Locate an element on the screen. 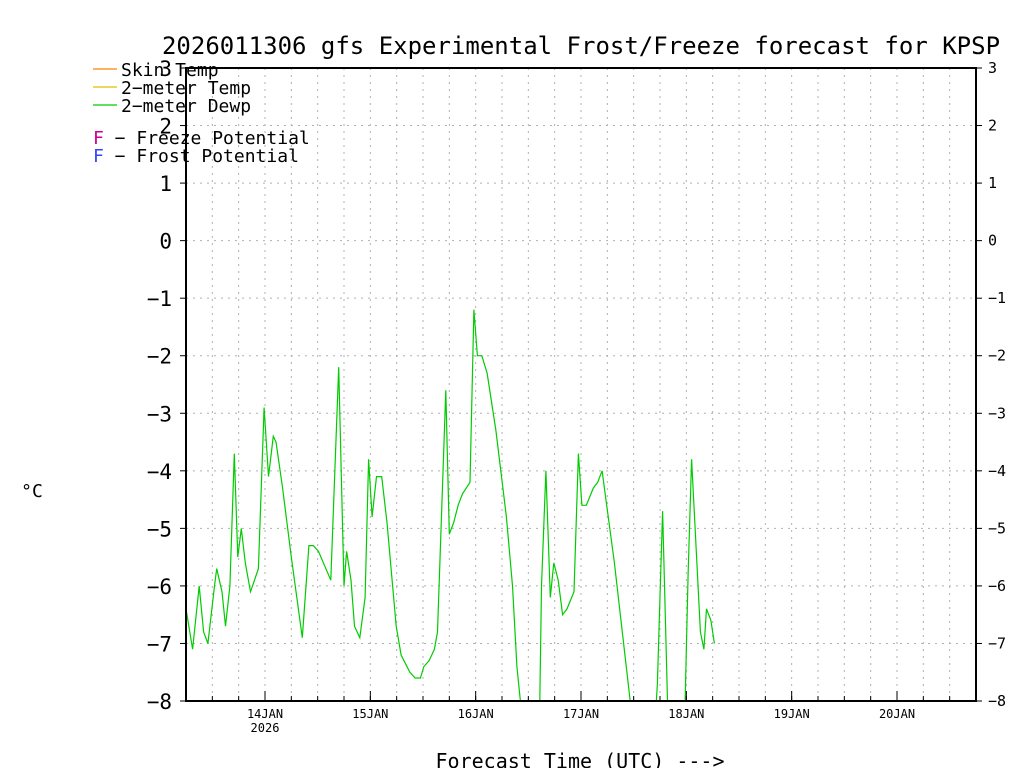  x-tick-label: 15JAN is located at coordinates (370, 714).